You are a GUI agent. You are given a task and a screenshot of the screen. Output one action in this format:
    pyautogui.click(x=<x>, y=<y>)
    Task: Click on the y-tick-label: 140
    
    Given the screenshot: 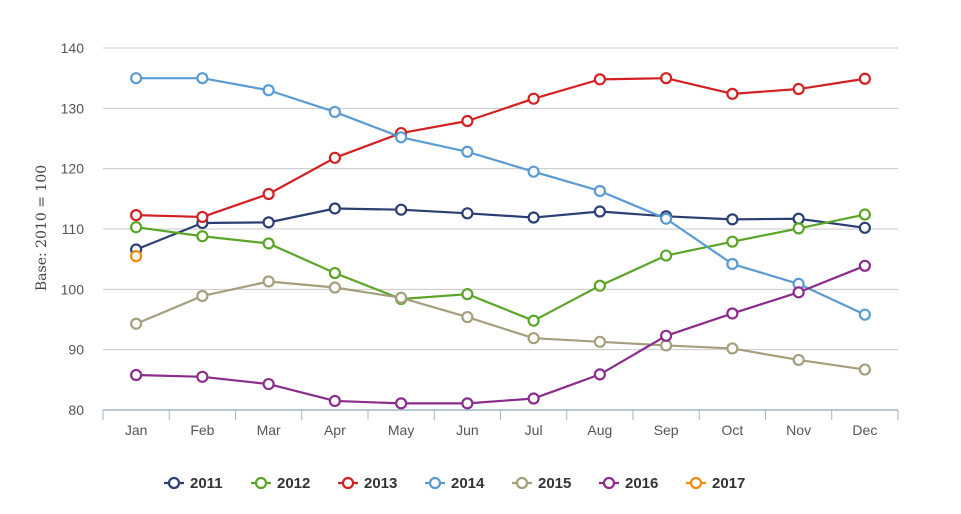 What is the action you would take?
    pyautogui.click(x=73, y=48)
    